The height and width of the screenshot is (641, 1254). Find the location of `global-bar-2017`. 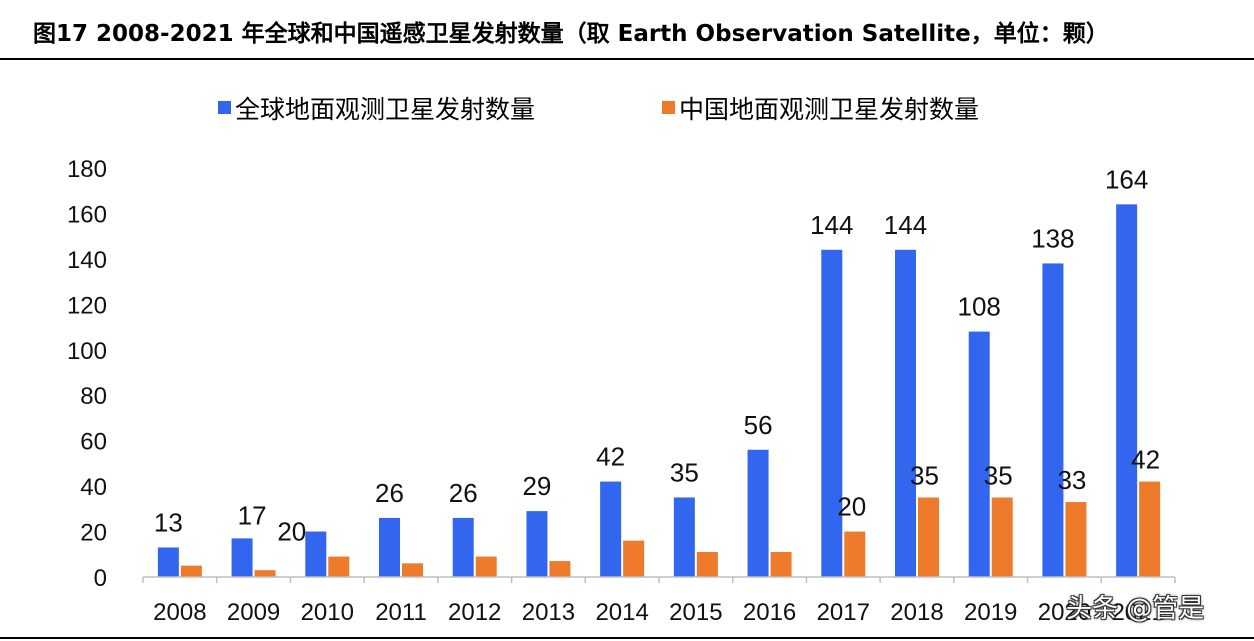

global-bar-2017 is located at coordinates (832, 413).